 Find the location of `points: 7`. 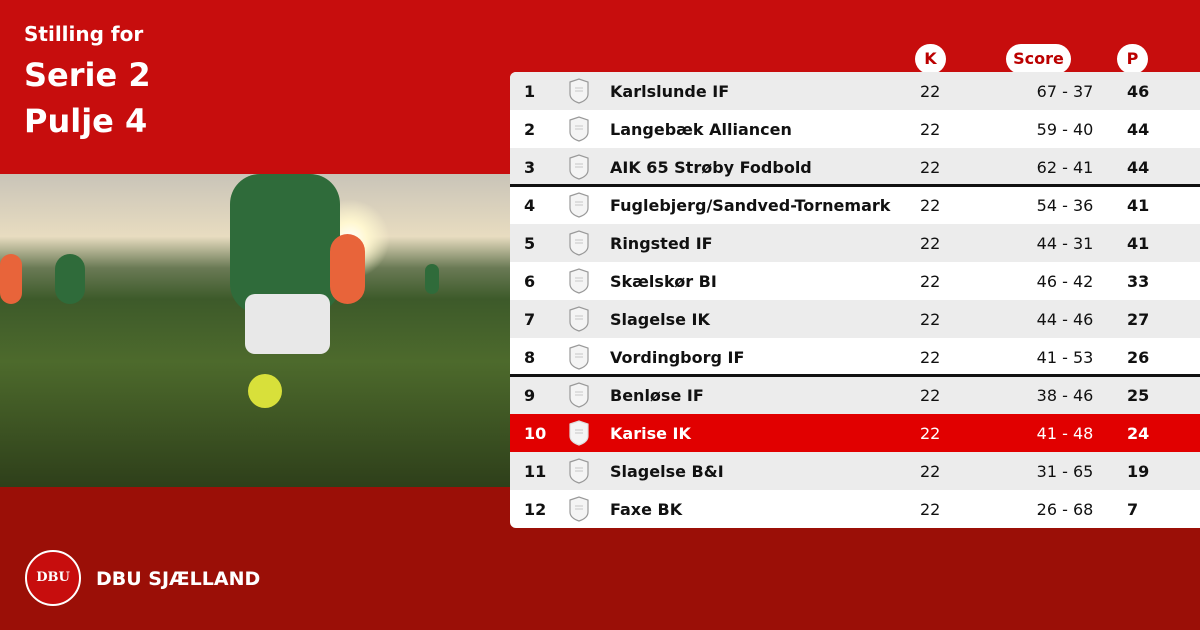

points: 7 is located at coordinates (1133, 509).